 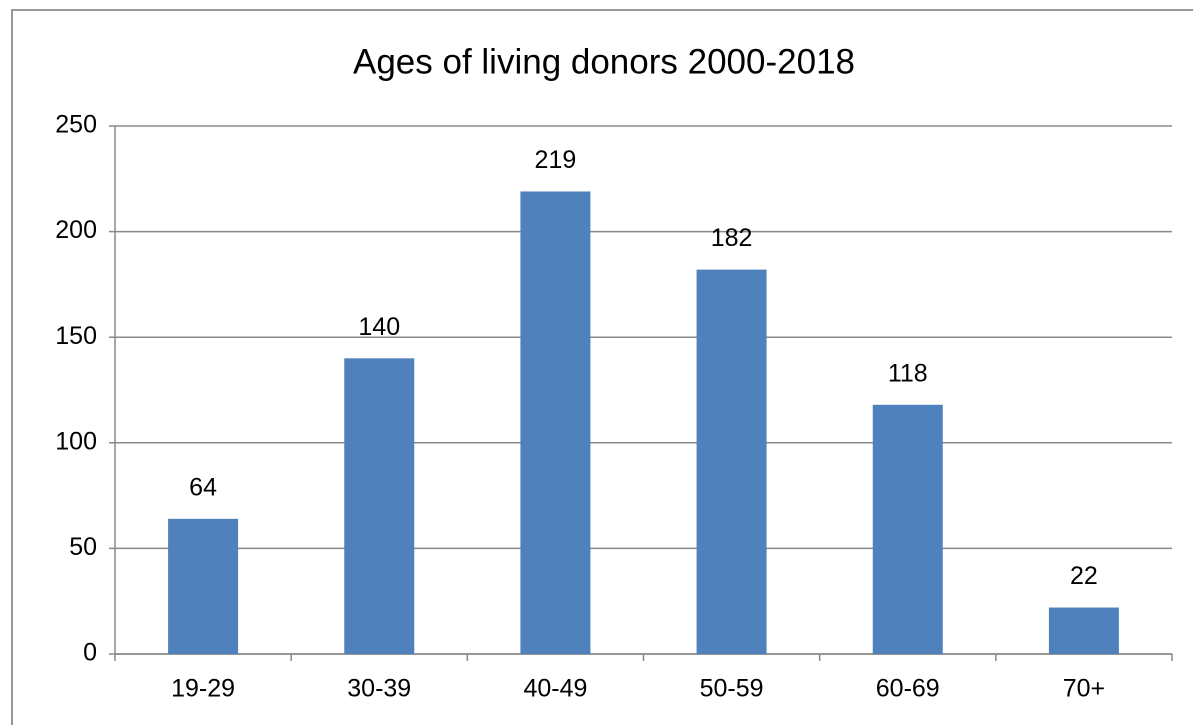 I want to click on y-tick-label: 200, so click(x=76, y=230).